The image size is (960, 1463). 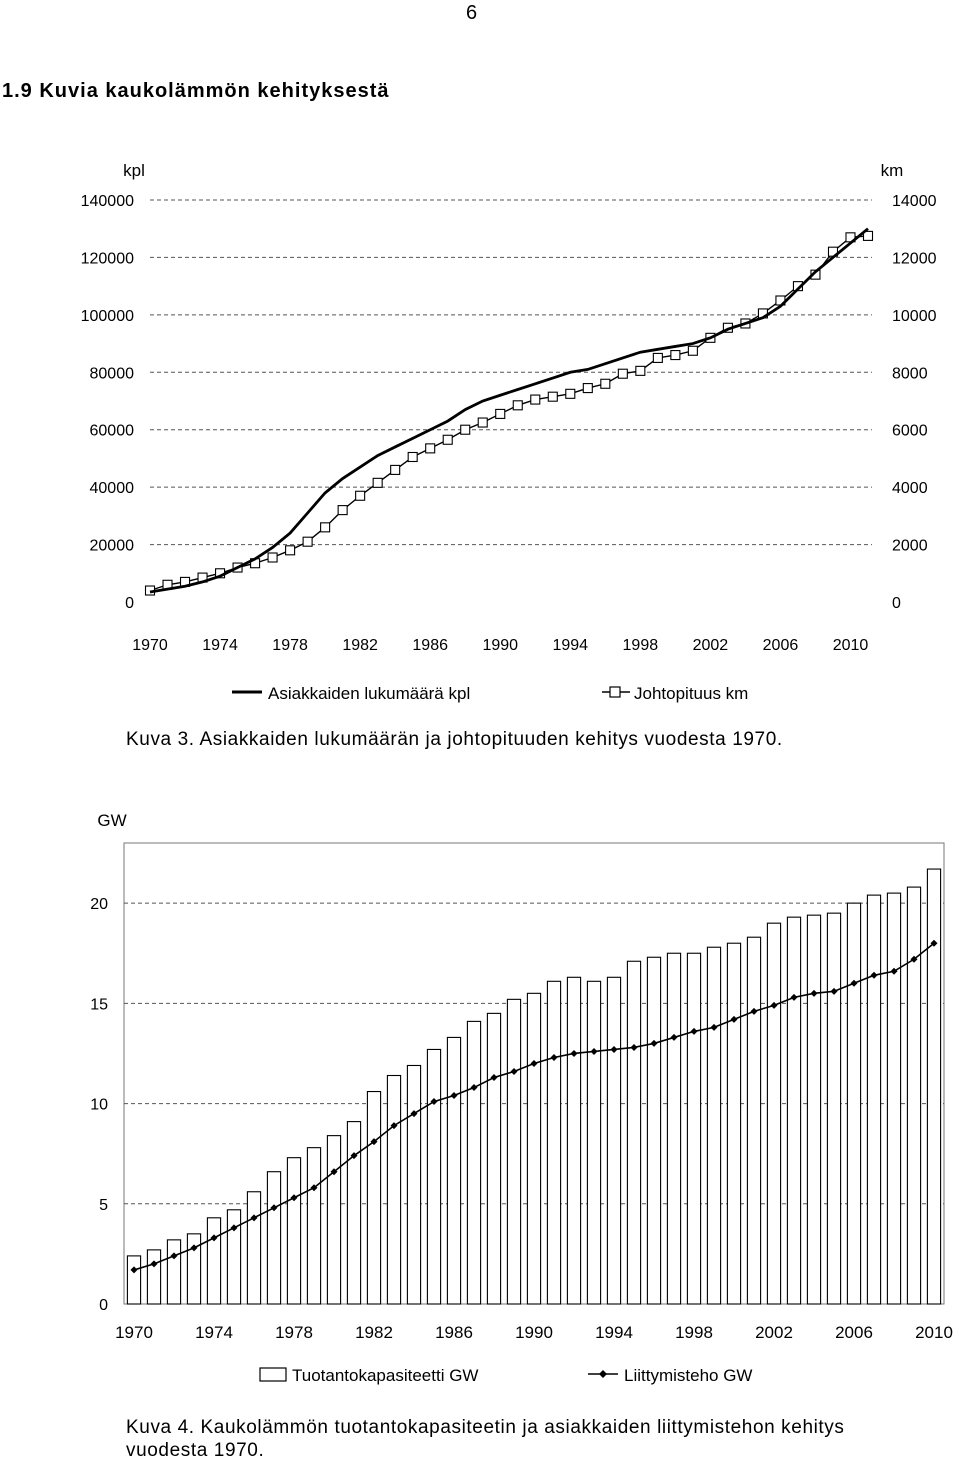 What do you see at coordinates (196, 91) in the screenshot?
I see `section-title: 1.9 Kuvia kaukolämmön kehityksestä` at bounding box center [196, 91].